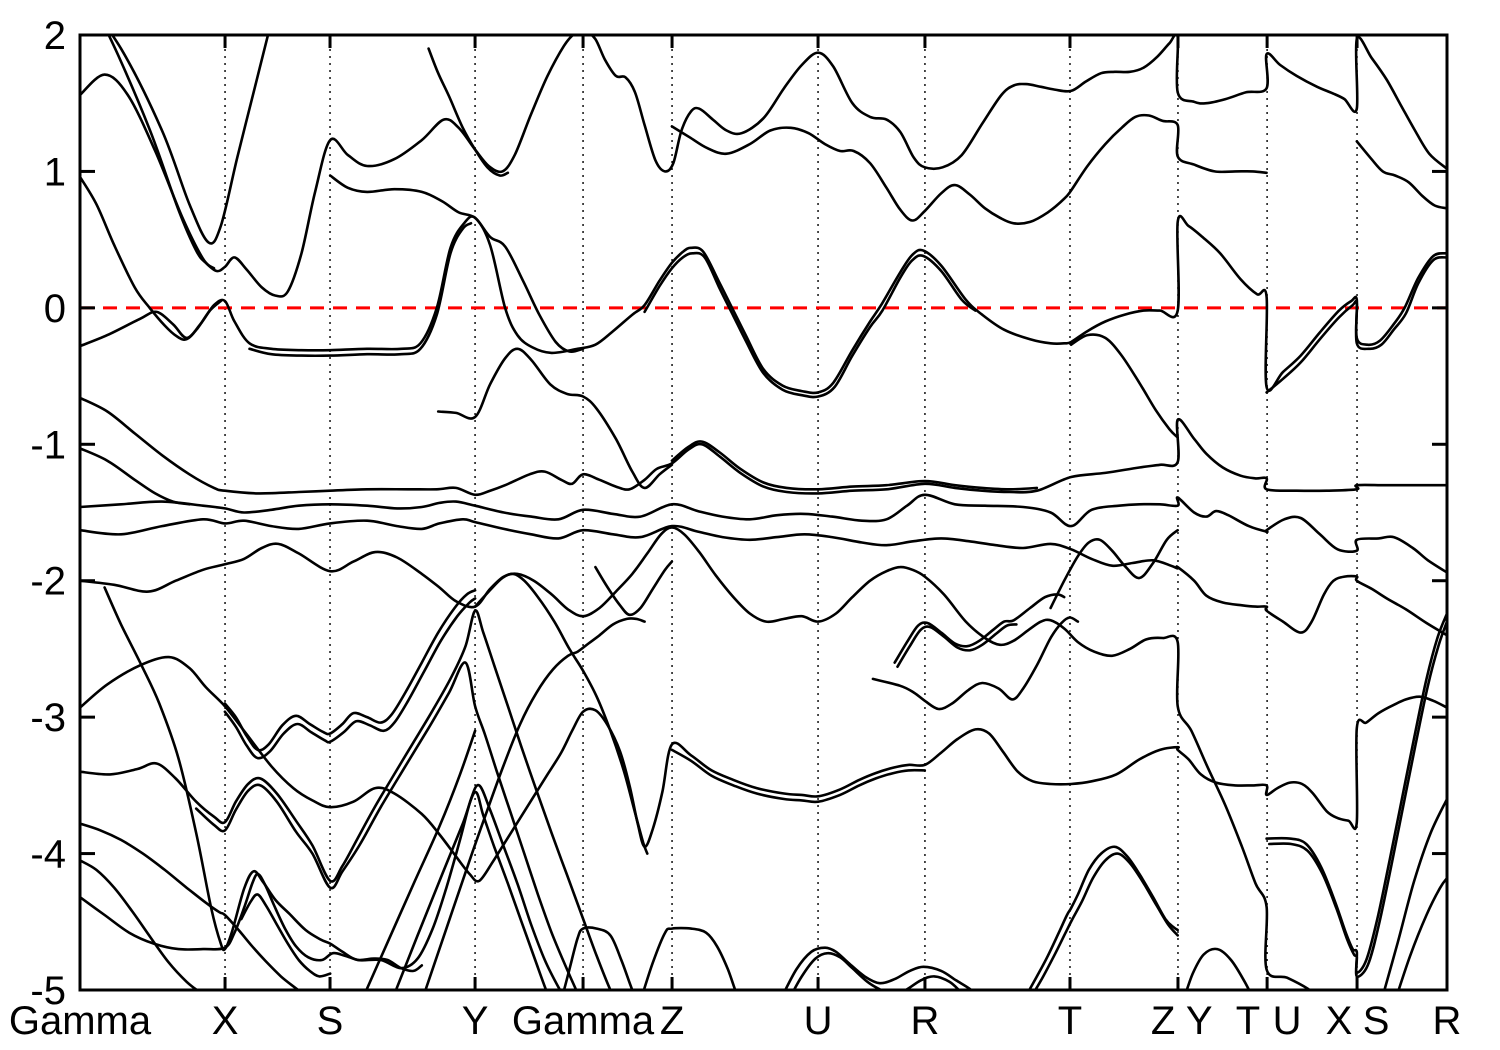 The height and width of the screenshot is (1050, 1500). I want to click on y-axis-label: -2, so click(48, 582).